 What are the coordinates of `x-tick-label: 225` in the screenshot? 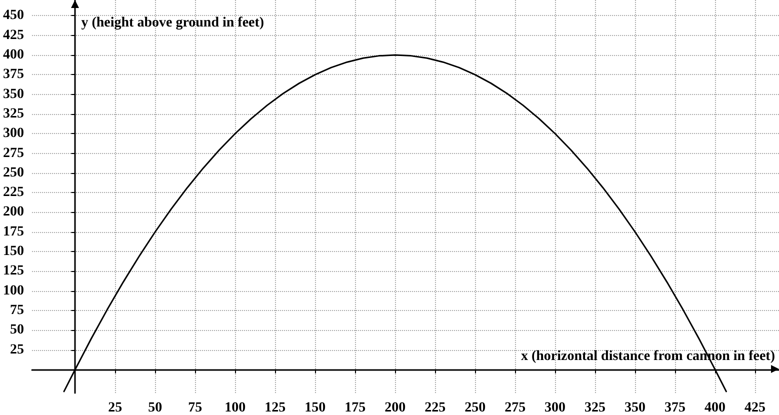 It's located at (435, 407).